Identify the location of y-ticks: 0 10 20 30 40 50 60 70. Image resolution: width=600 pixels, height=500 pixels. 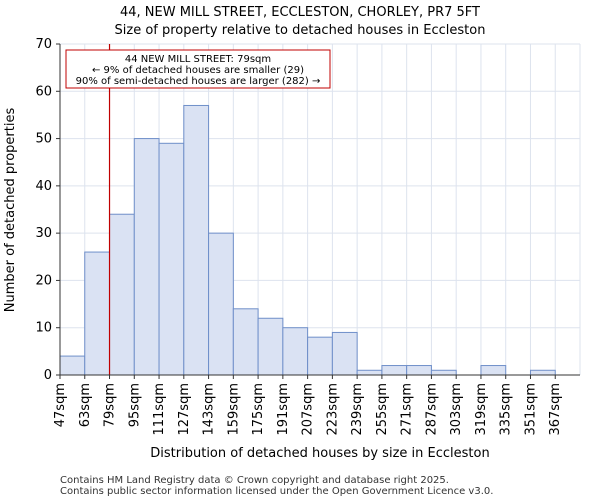
(47, 210).